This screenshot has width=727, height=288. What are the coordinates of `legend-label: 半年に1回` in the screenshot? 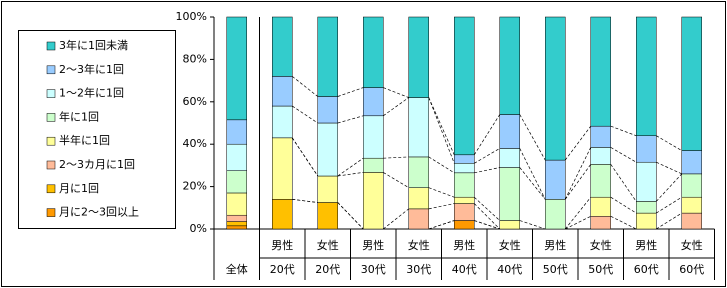 It's located at (84, 140).